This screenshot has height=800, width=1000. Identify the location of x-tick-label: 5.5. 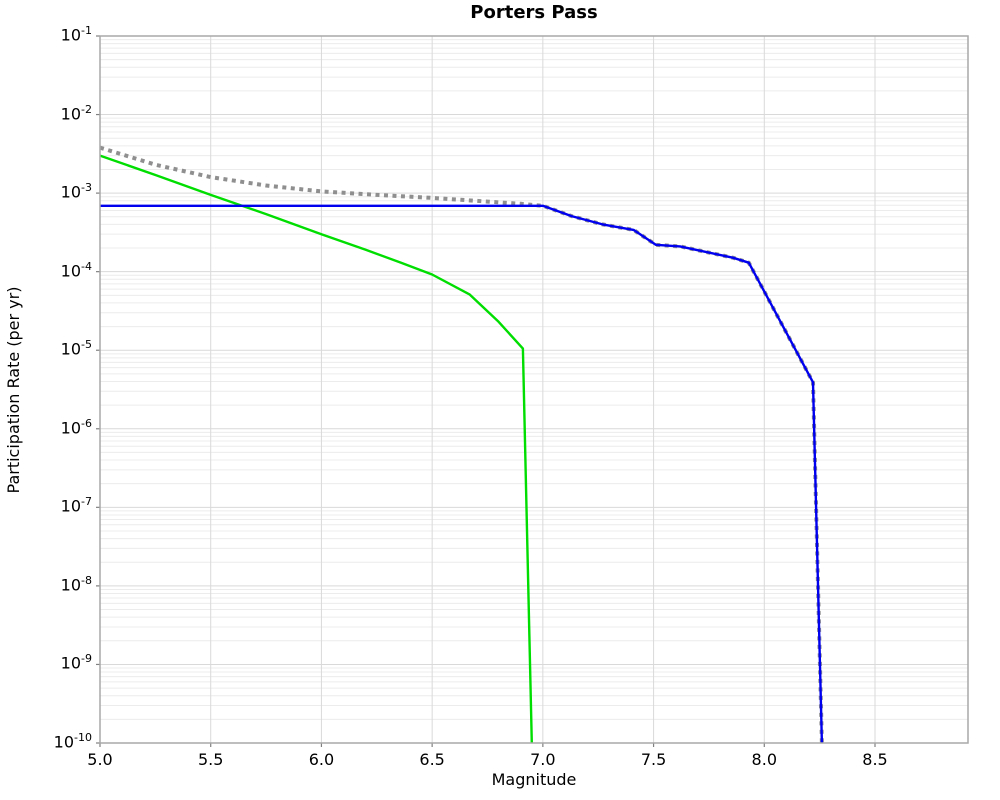
(210, 759).